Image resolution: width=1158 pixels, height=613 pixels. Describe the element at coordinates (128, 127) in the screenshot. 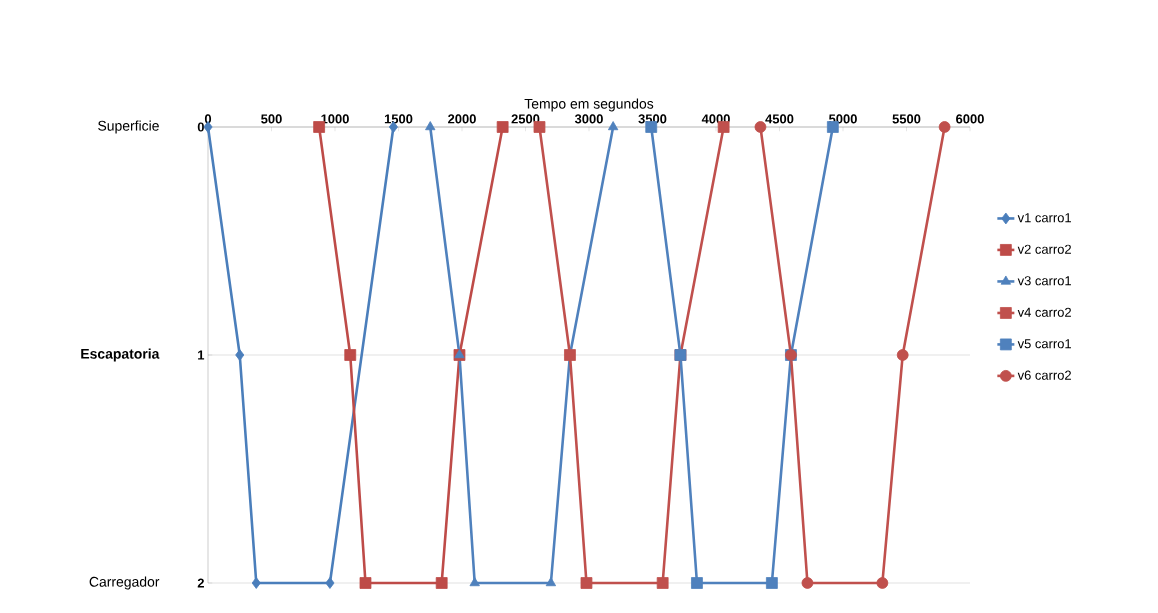

I see `text: Superficie` at that location.